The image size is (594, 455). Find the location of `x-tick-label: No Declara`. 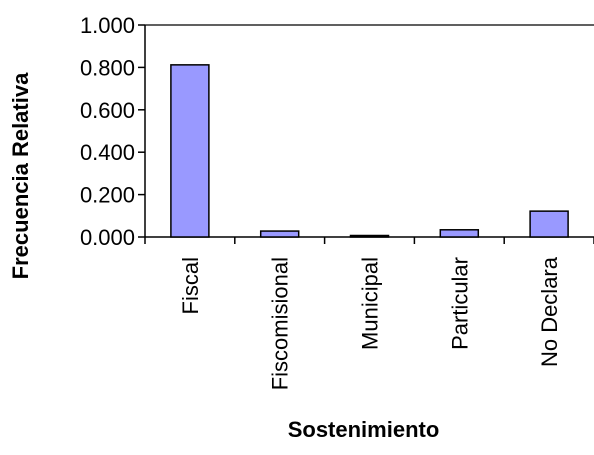

x-tick-label: No Declara is located at coordinates (549, 311).